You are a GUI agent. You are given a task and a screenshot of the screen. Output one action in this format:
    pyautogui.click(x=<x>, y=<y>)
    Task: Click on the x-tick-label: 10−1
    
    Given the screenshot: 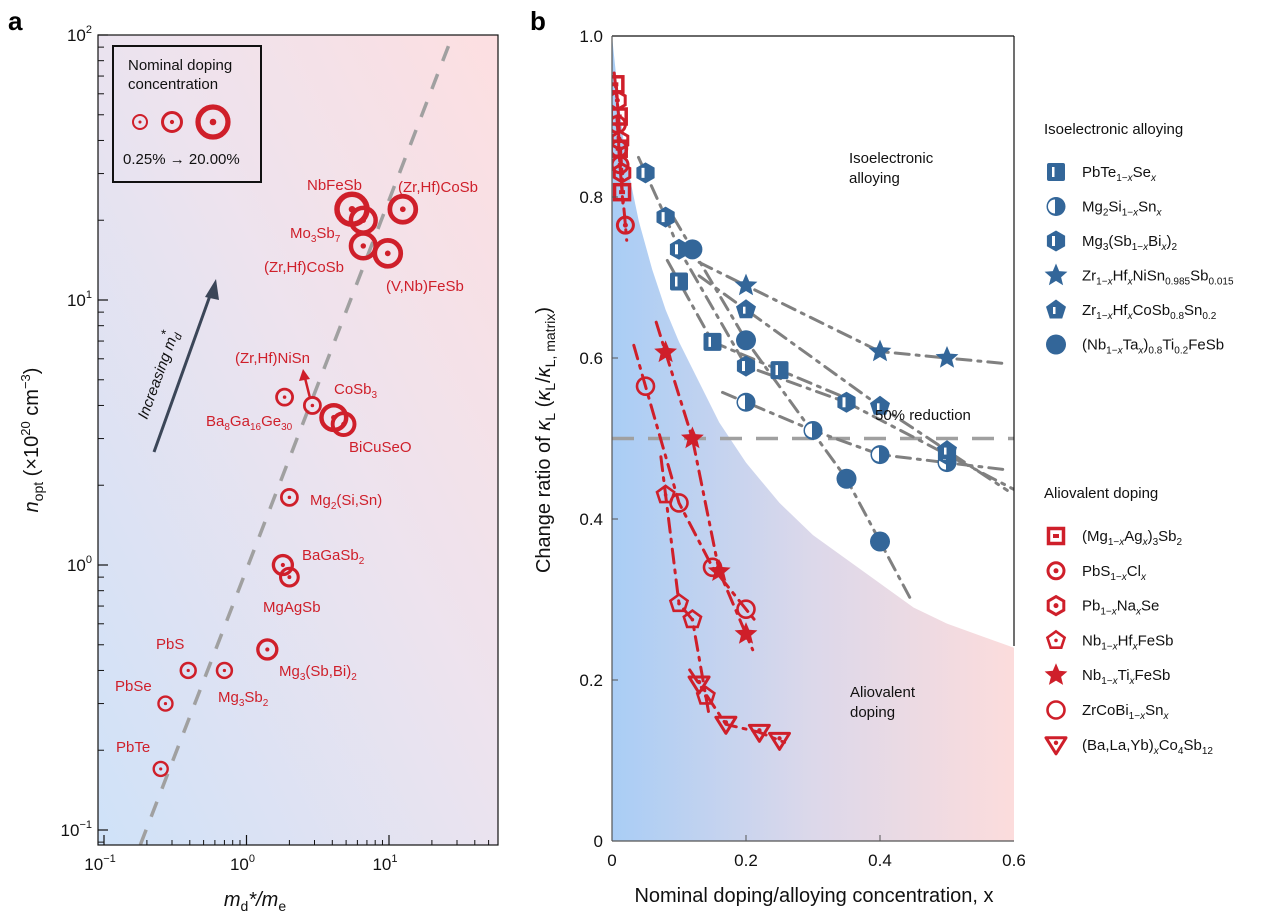 What is the action you would take?
    pyautogui.click(x=99, y=863)
    